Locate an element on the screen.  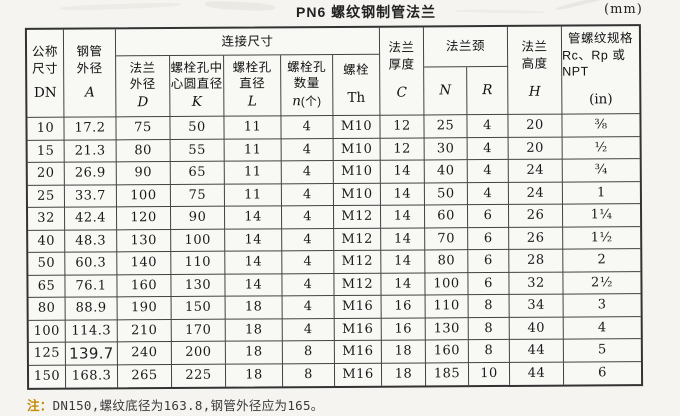
header-symbol: L is located at coordinates (252, 101).